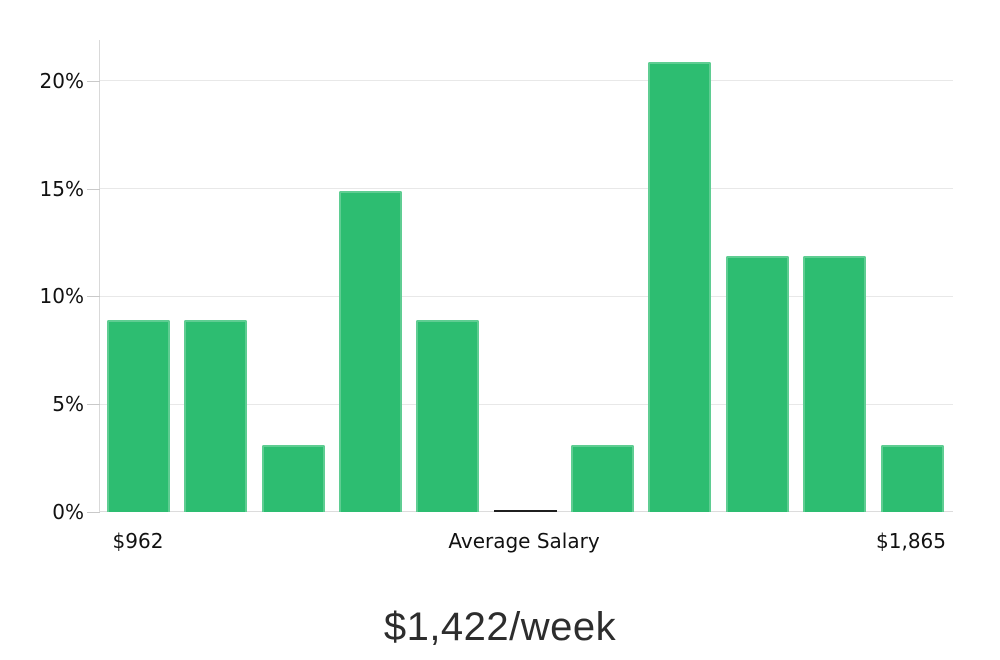 This screenshot has width=1000, height=660. What do you see at coordinates (68, 404) in the screenshot?
I see `y-tick-label: 5%` at bounding box center [68, 404].